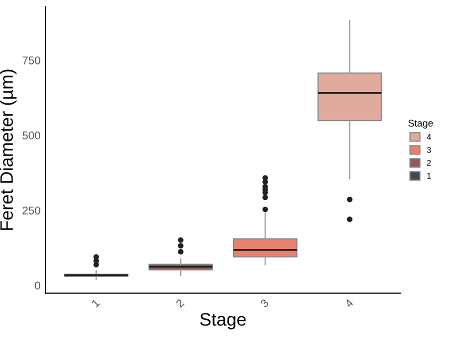  I want to click on legend-label: 1, so click(429, 175).